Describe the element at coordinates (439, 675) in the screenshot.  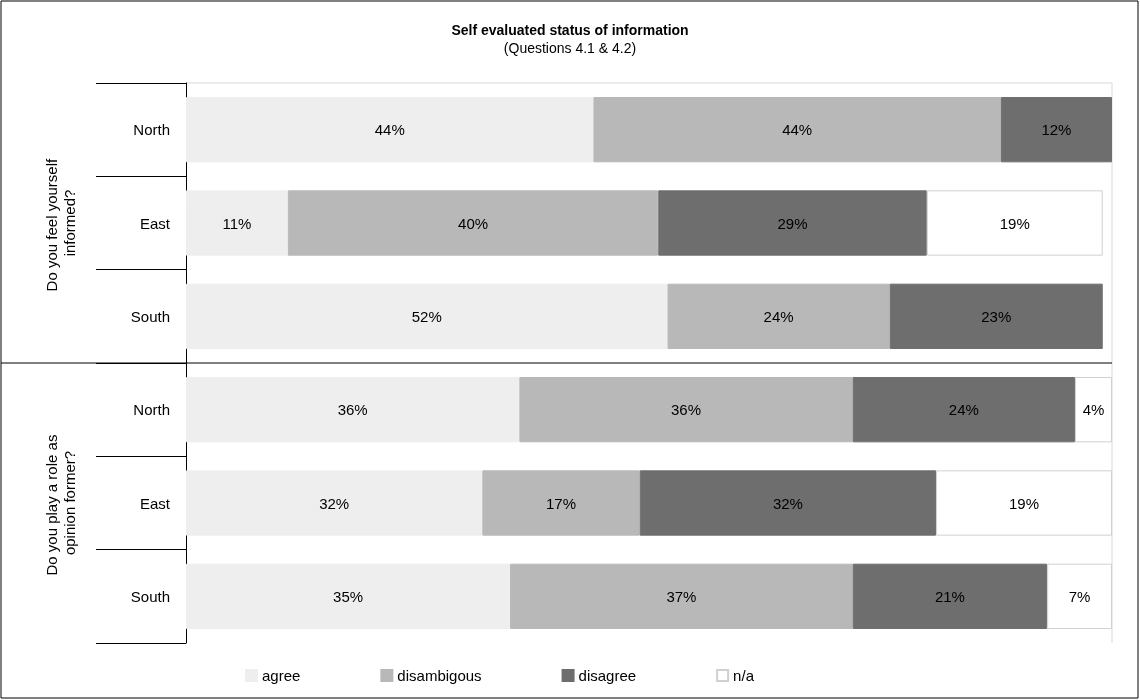
I see `legend-label: disambigous` at that location.